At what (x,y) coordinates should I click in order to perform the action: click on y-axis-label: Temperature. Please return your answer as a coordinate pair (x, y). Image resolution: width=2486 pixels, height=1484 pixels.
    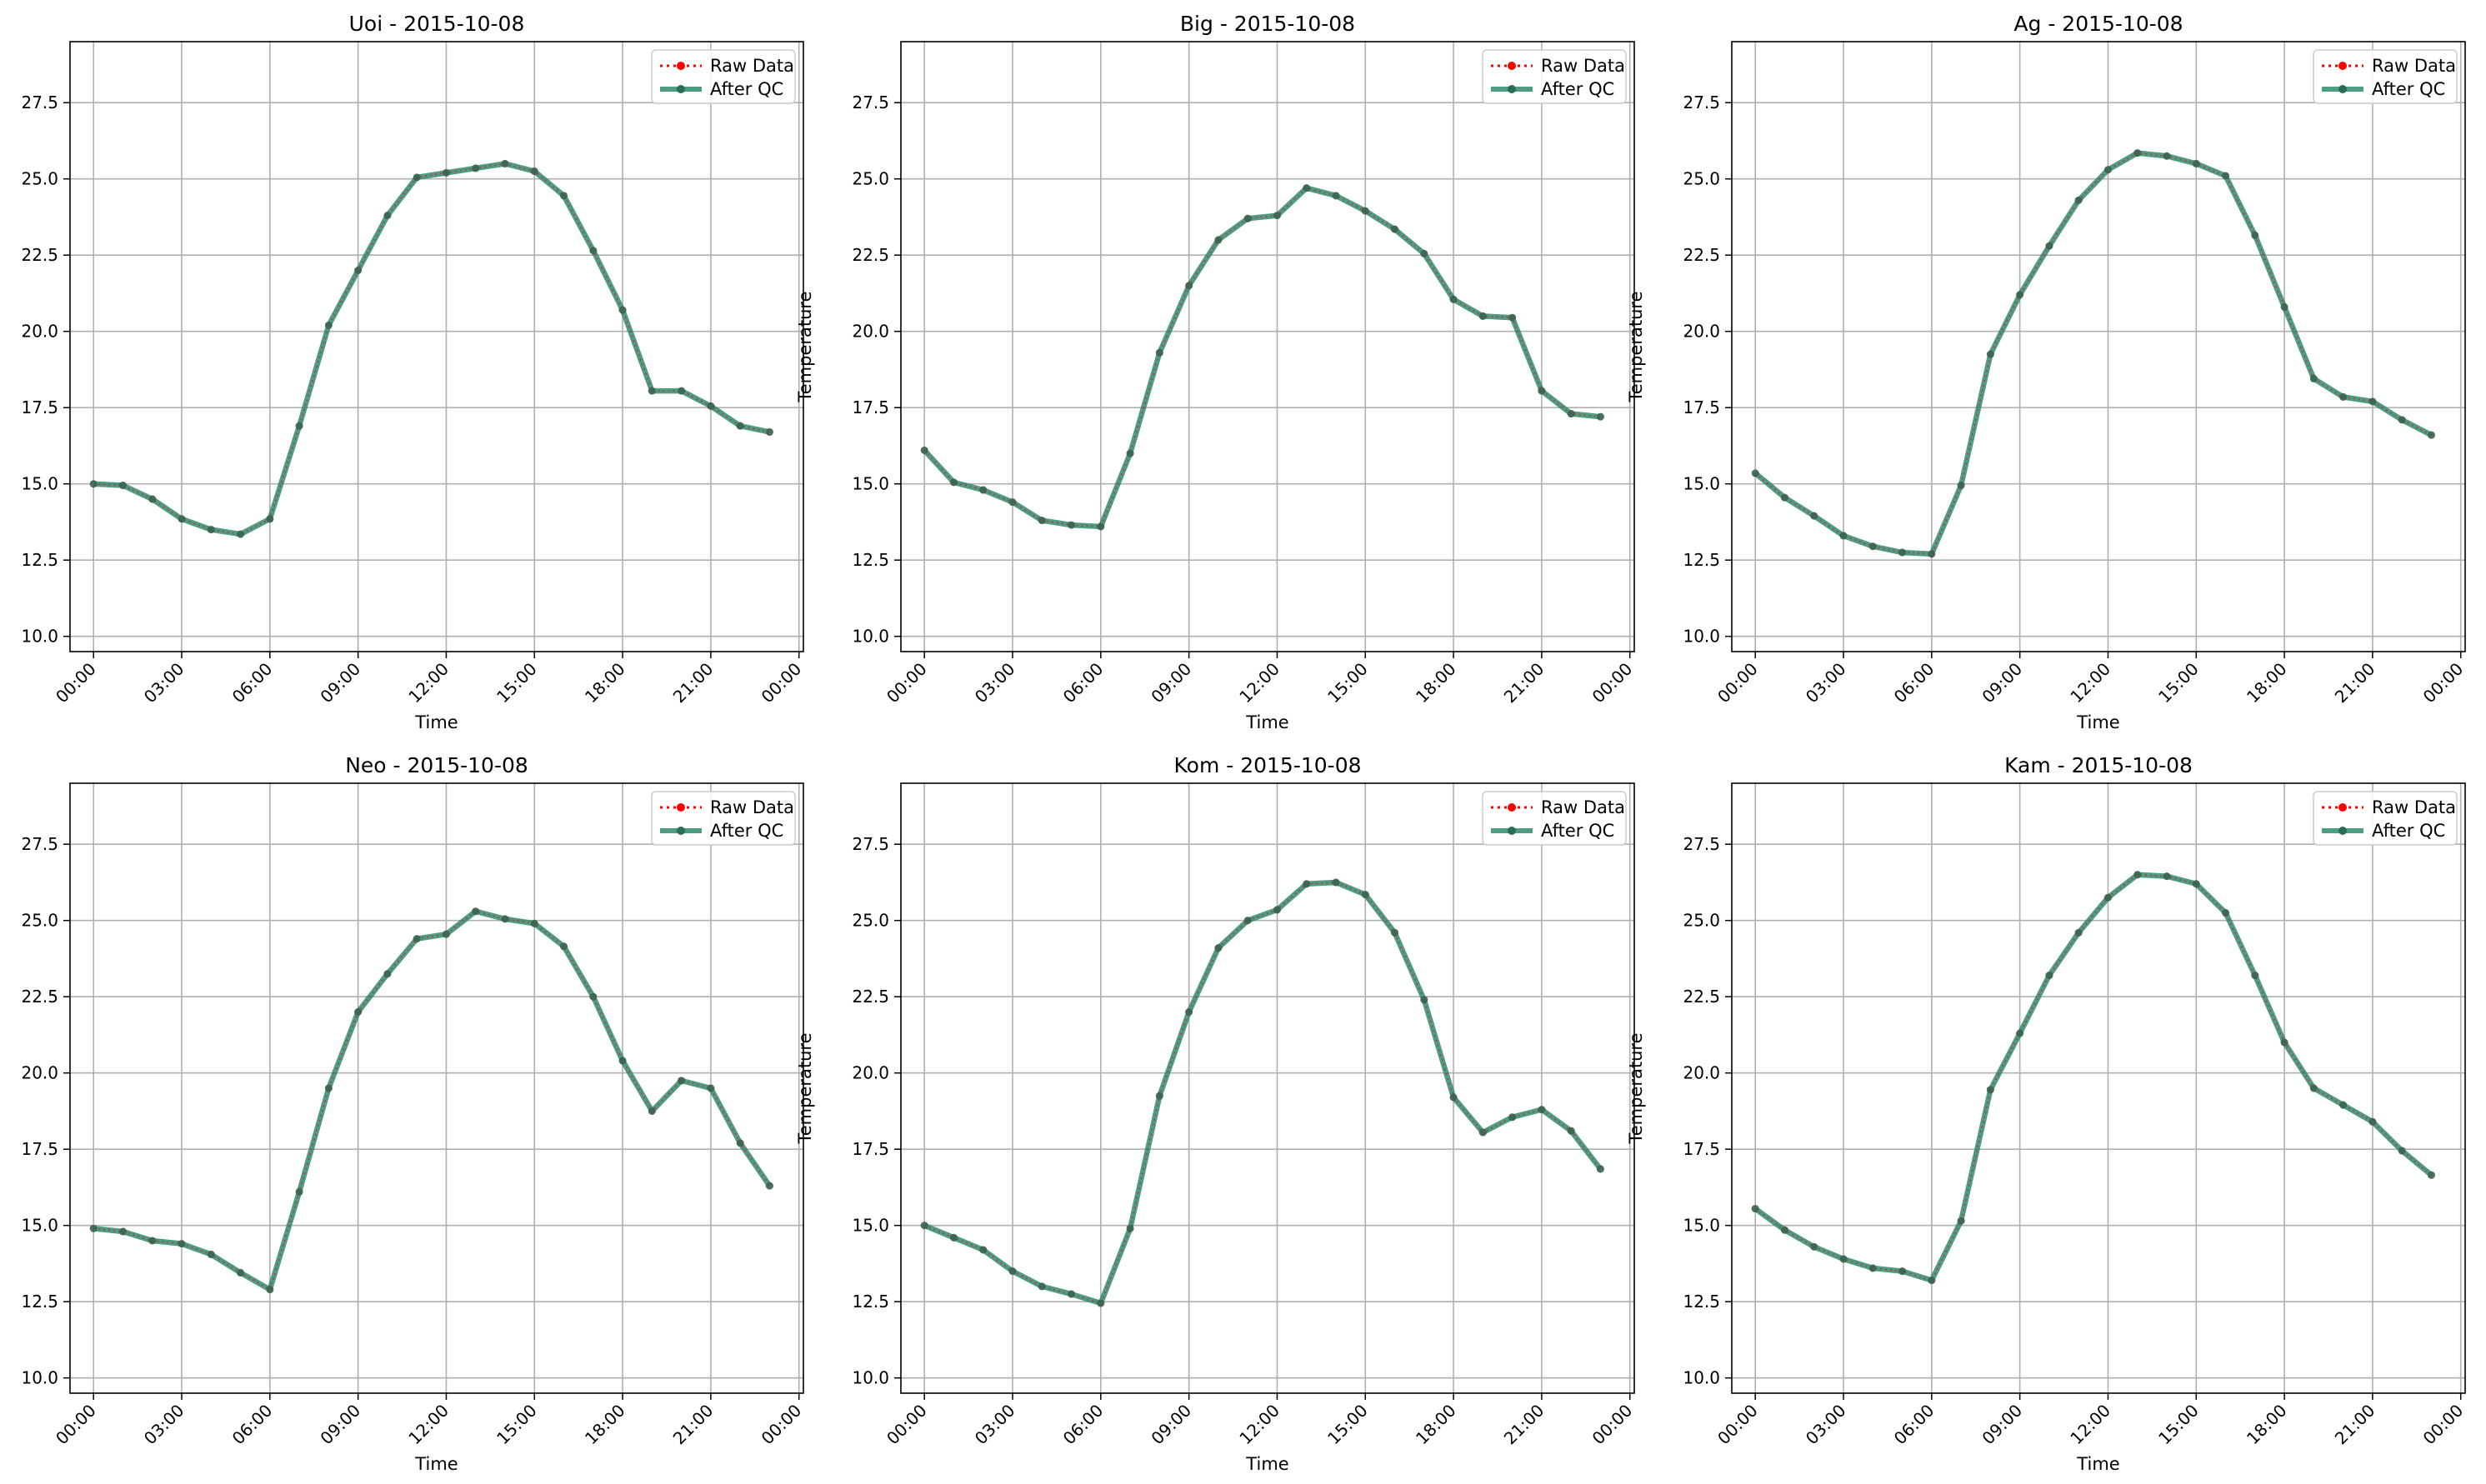
    Looking at the image, I should click on (805, 1088).